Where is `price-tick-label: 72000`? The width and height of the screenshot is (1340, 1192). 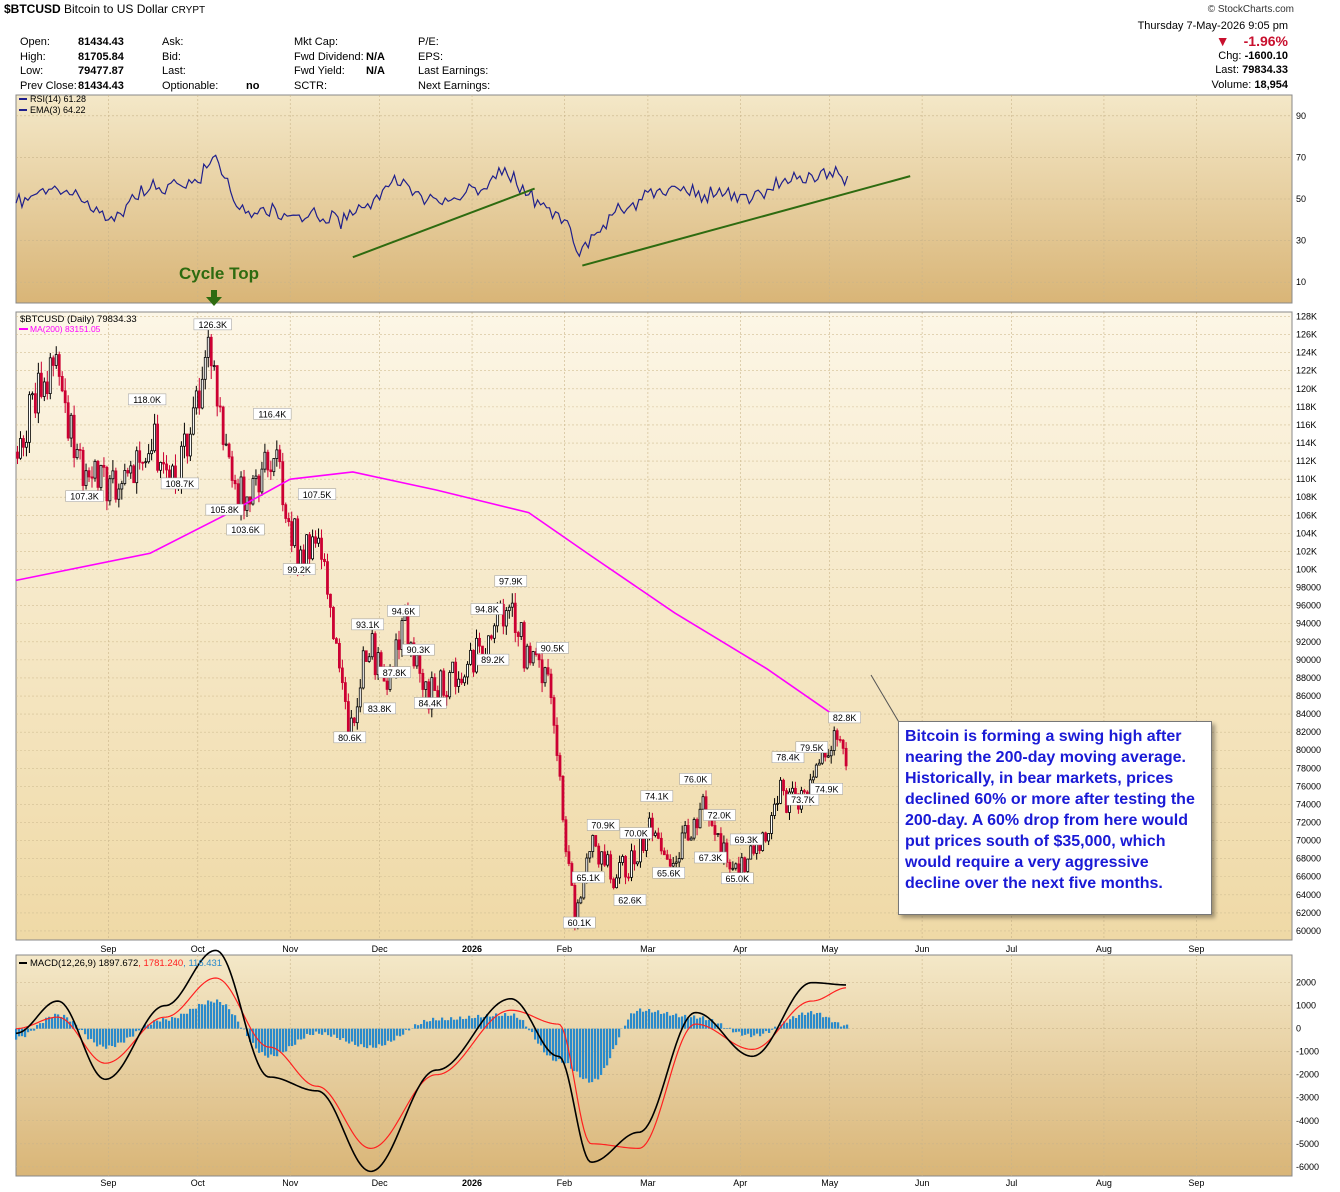
price-tick-label: 72000 is located at coordinates (1308, 823).